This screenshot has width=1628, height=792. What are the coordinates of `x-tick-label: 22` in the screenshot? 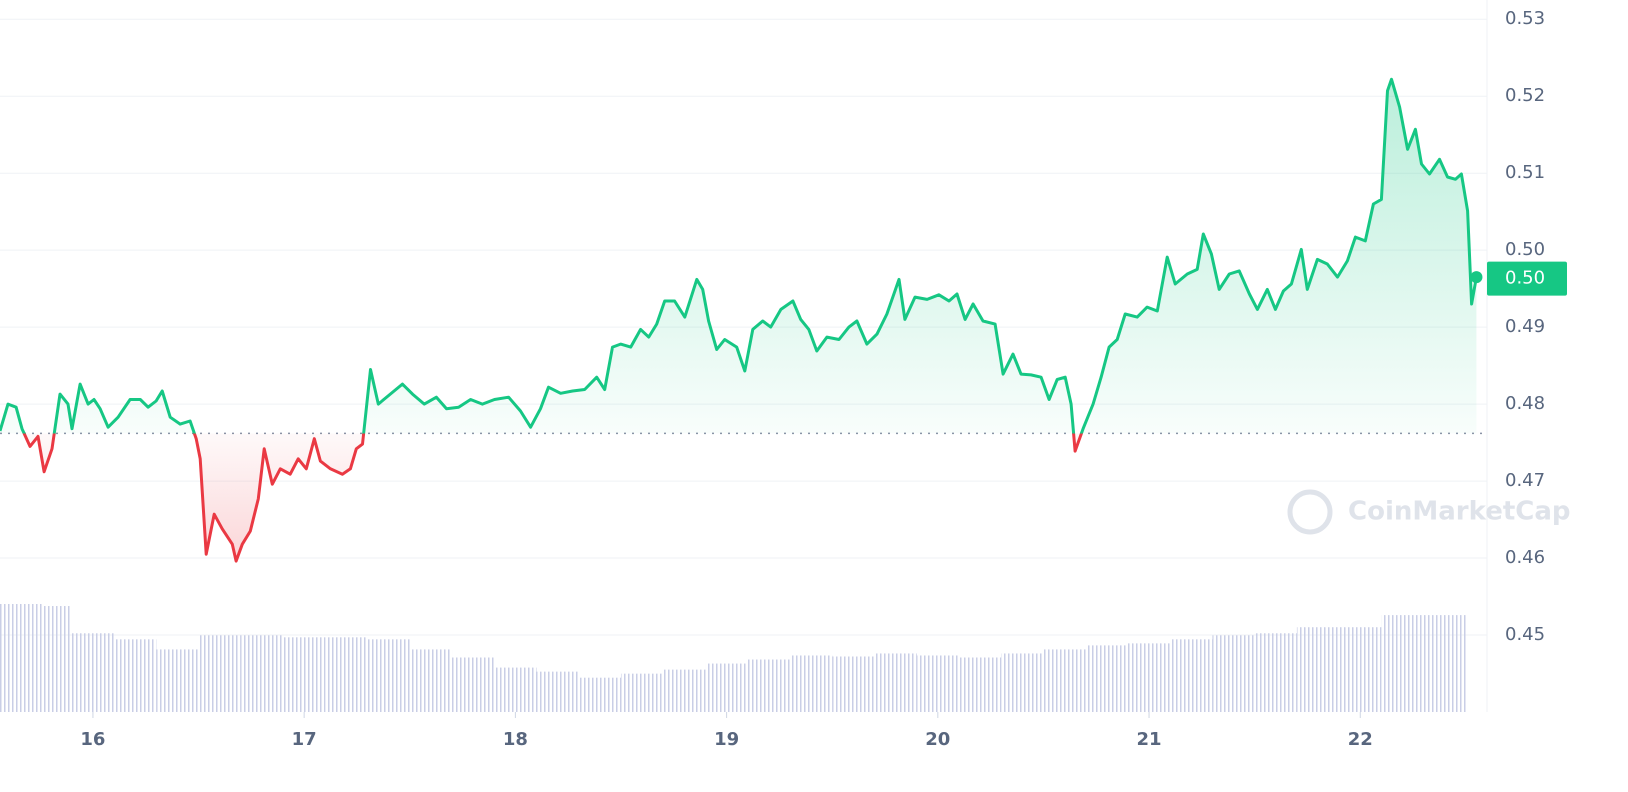 It's located at (1360, 739).